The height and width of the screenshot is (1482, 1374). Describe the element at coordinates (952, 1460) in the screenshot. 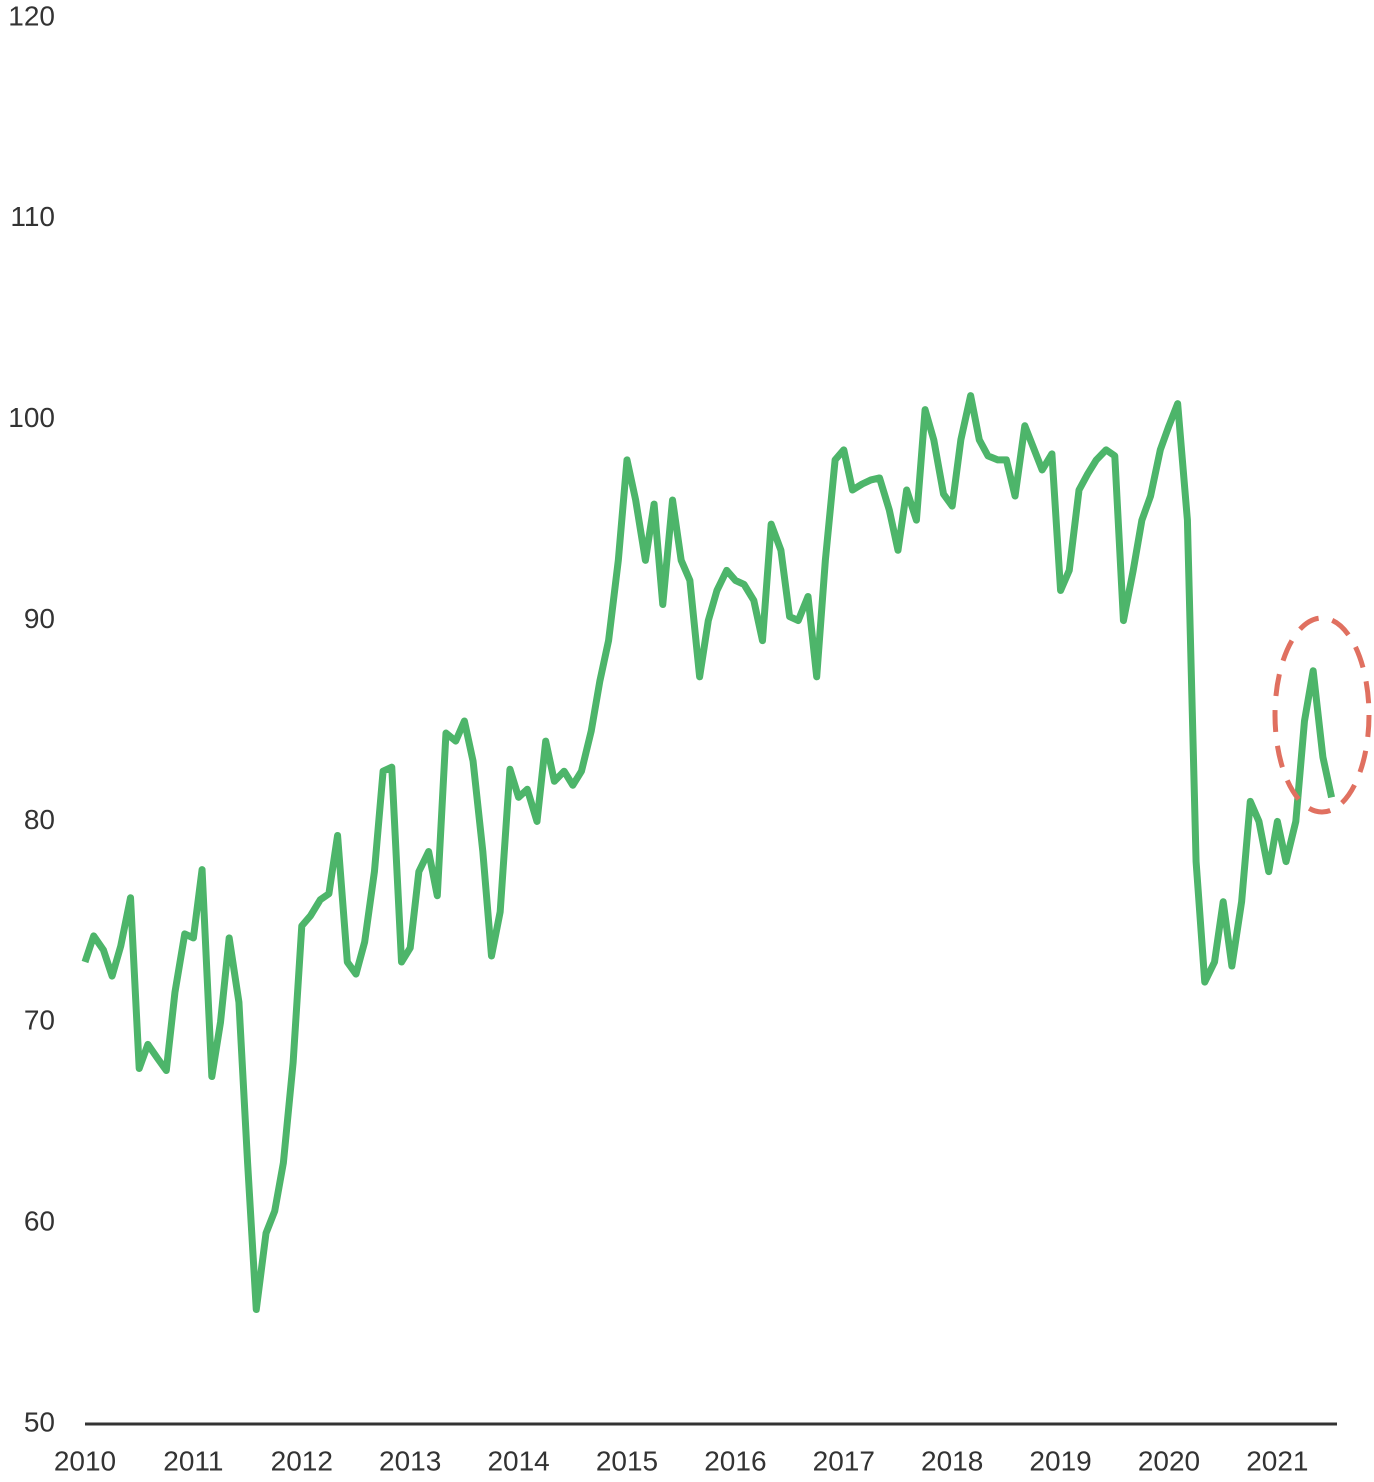

I see `x-tick-label: 2018` at that location.